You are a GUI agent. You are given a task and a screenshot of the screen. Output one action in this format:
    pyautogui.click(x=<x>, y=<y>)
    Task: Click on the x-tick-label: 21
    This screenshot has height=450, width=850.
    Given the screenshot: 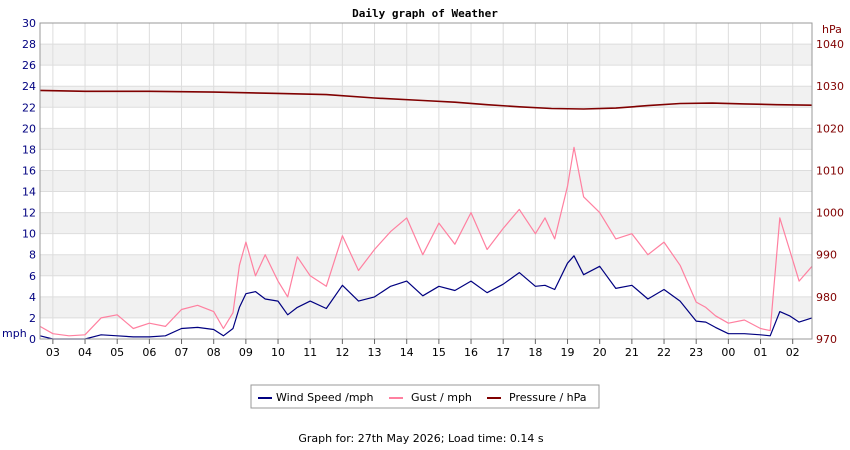 What is the action you would take?
    pyautogui.click(x=632, y=352)
    